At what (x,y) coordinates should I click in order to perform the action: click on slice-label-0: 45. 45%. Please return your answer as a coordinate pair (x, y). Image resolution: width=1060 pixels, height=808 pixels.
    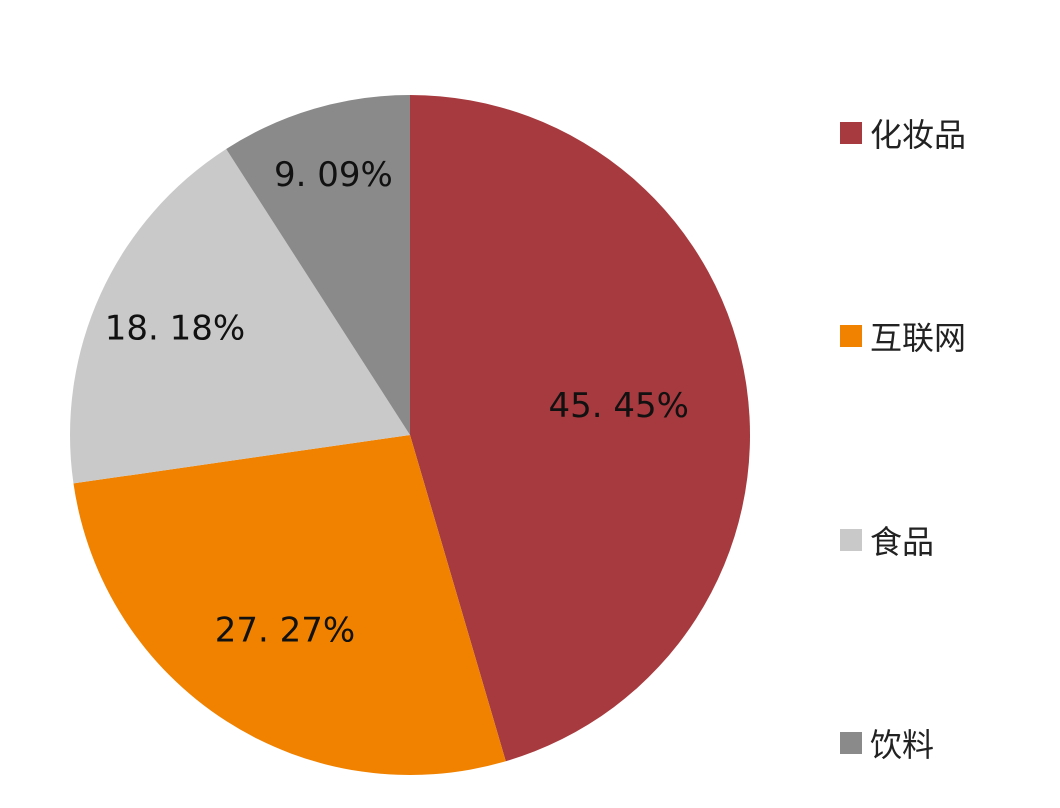
    Looking at the image, I should click on (618, 406).